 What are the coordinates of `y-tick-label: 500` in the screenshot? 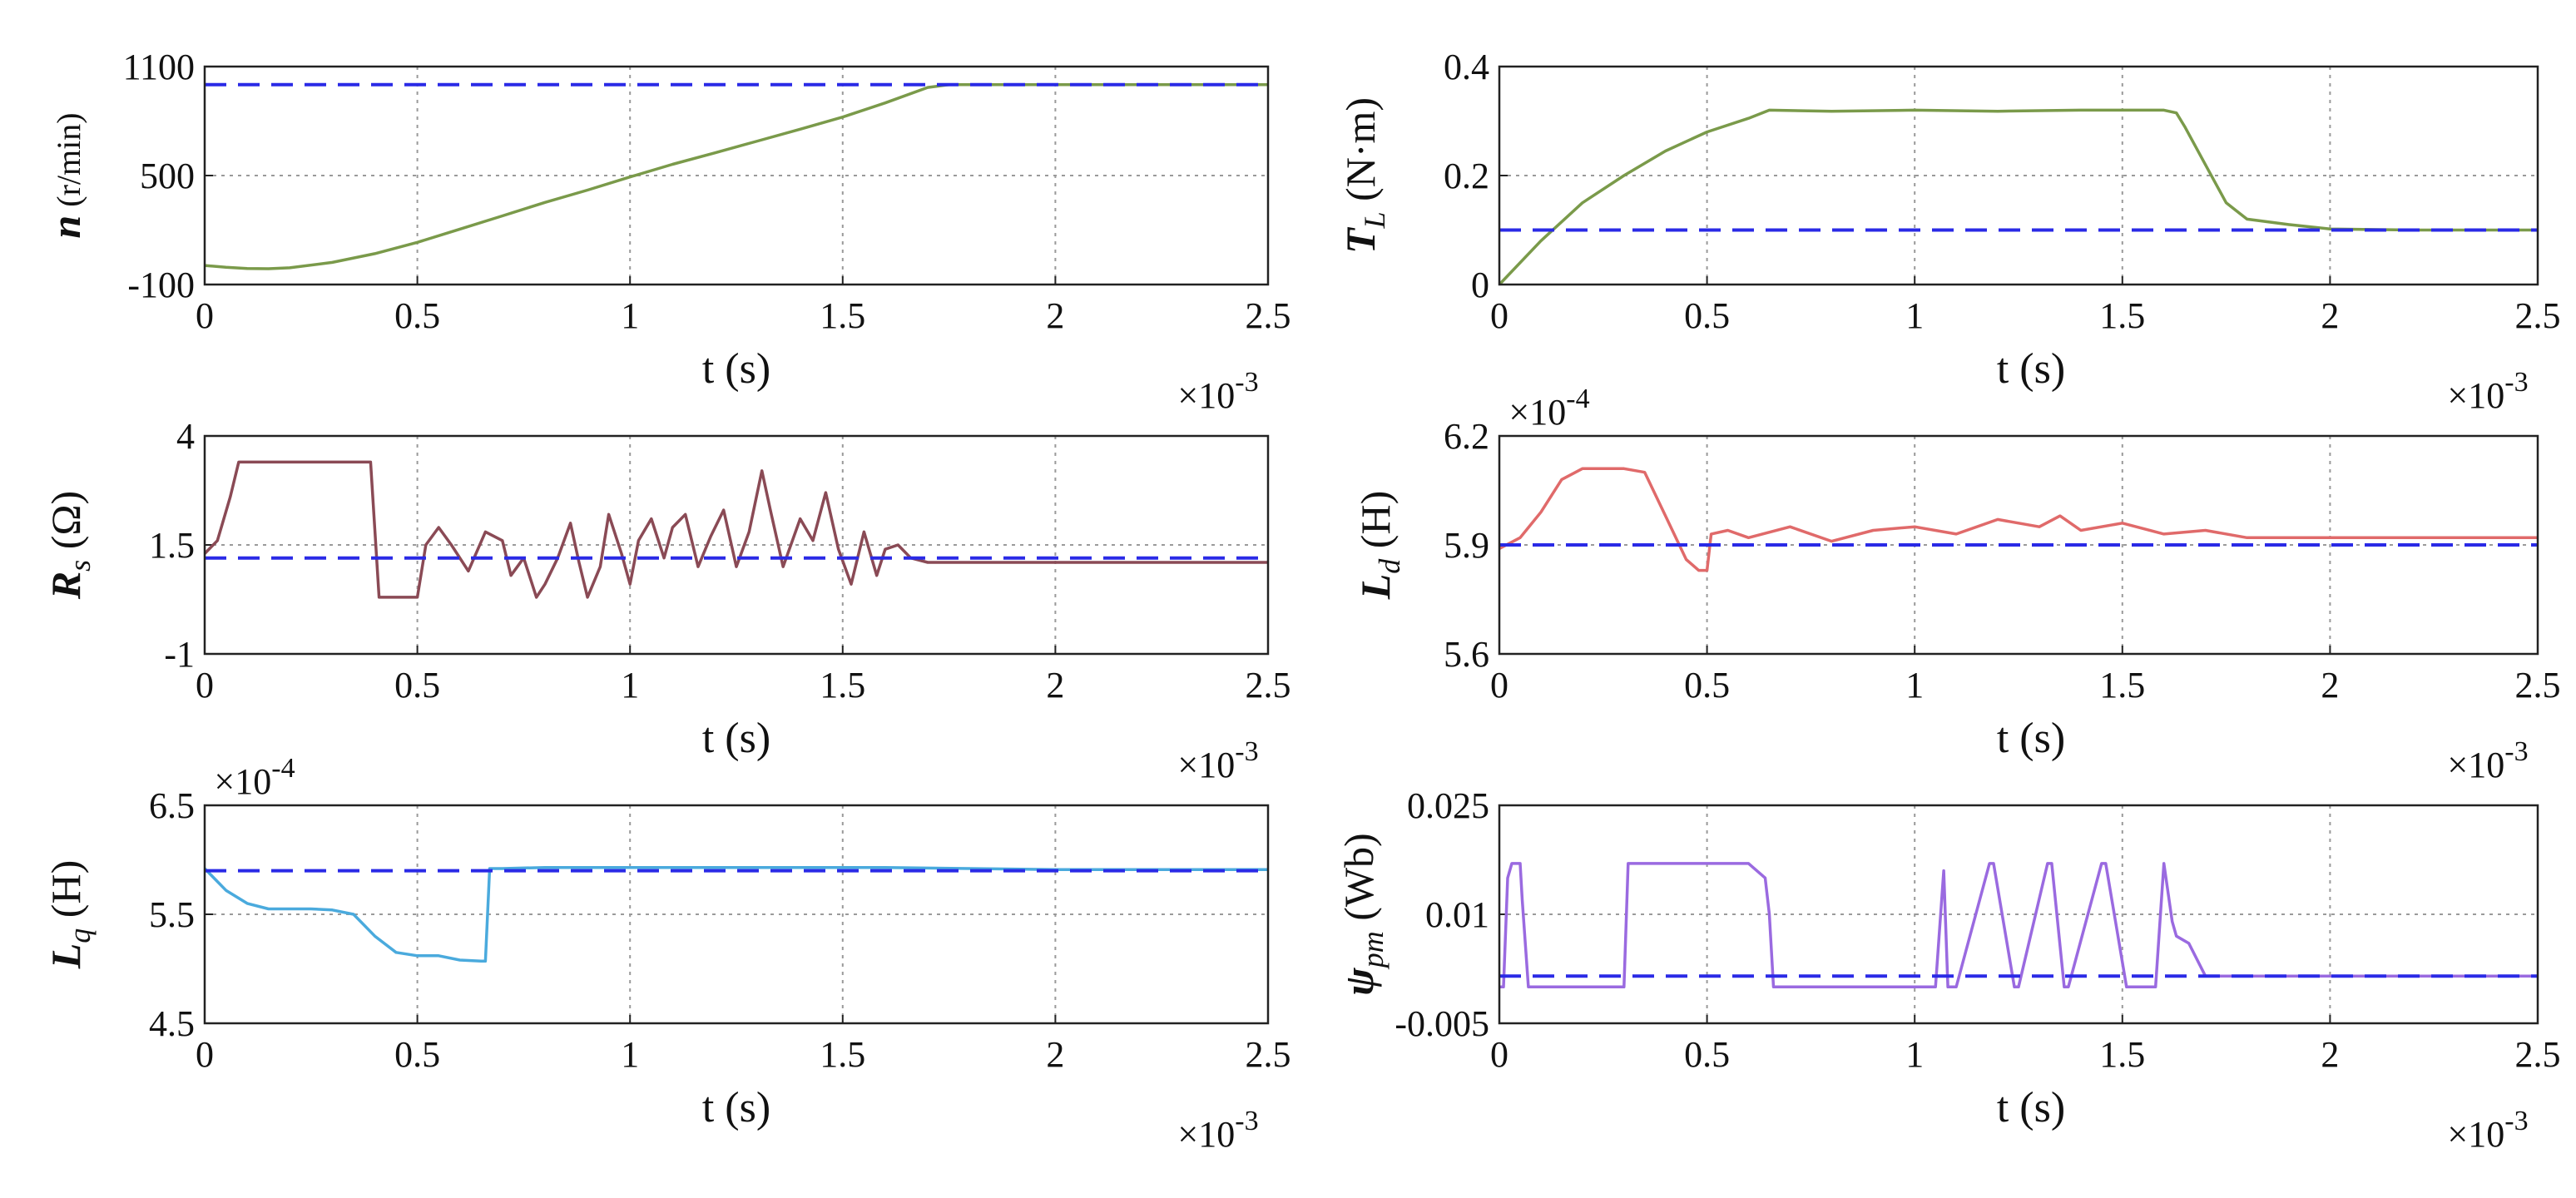 It's located at (167, 176).